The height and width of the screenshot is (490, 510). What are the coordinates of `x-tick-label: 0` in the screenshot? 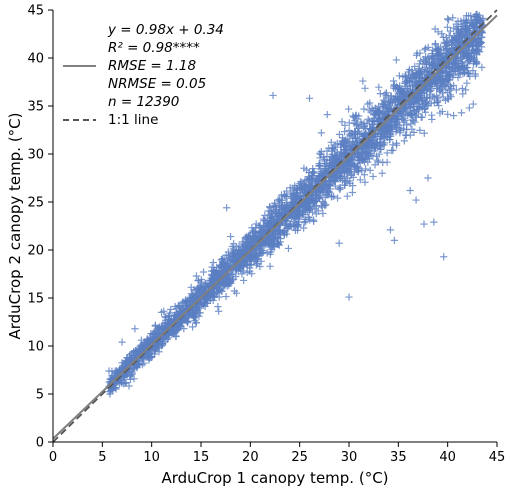 It's located at (53, 457).